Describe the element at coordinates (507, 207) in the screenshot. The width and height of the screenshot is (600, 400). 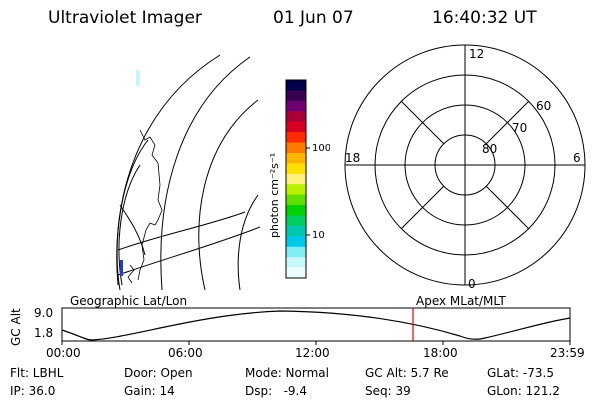
I see `polar-diagonal-se` at that location.